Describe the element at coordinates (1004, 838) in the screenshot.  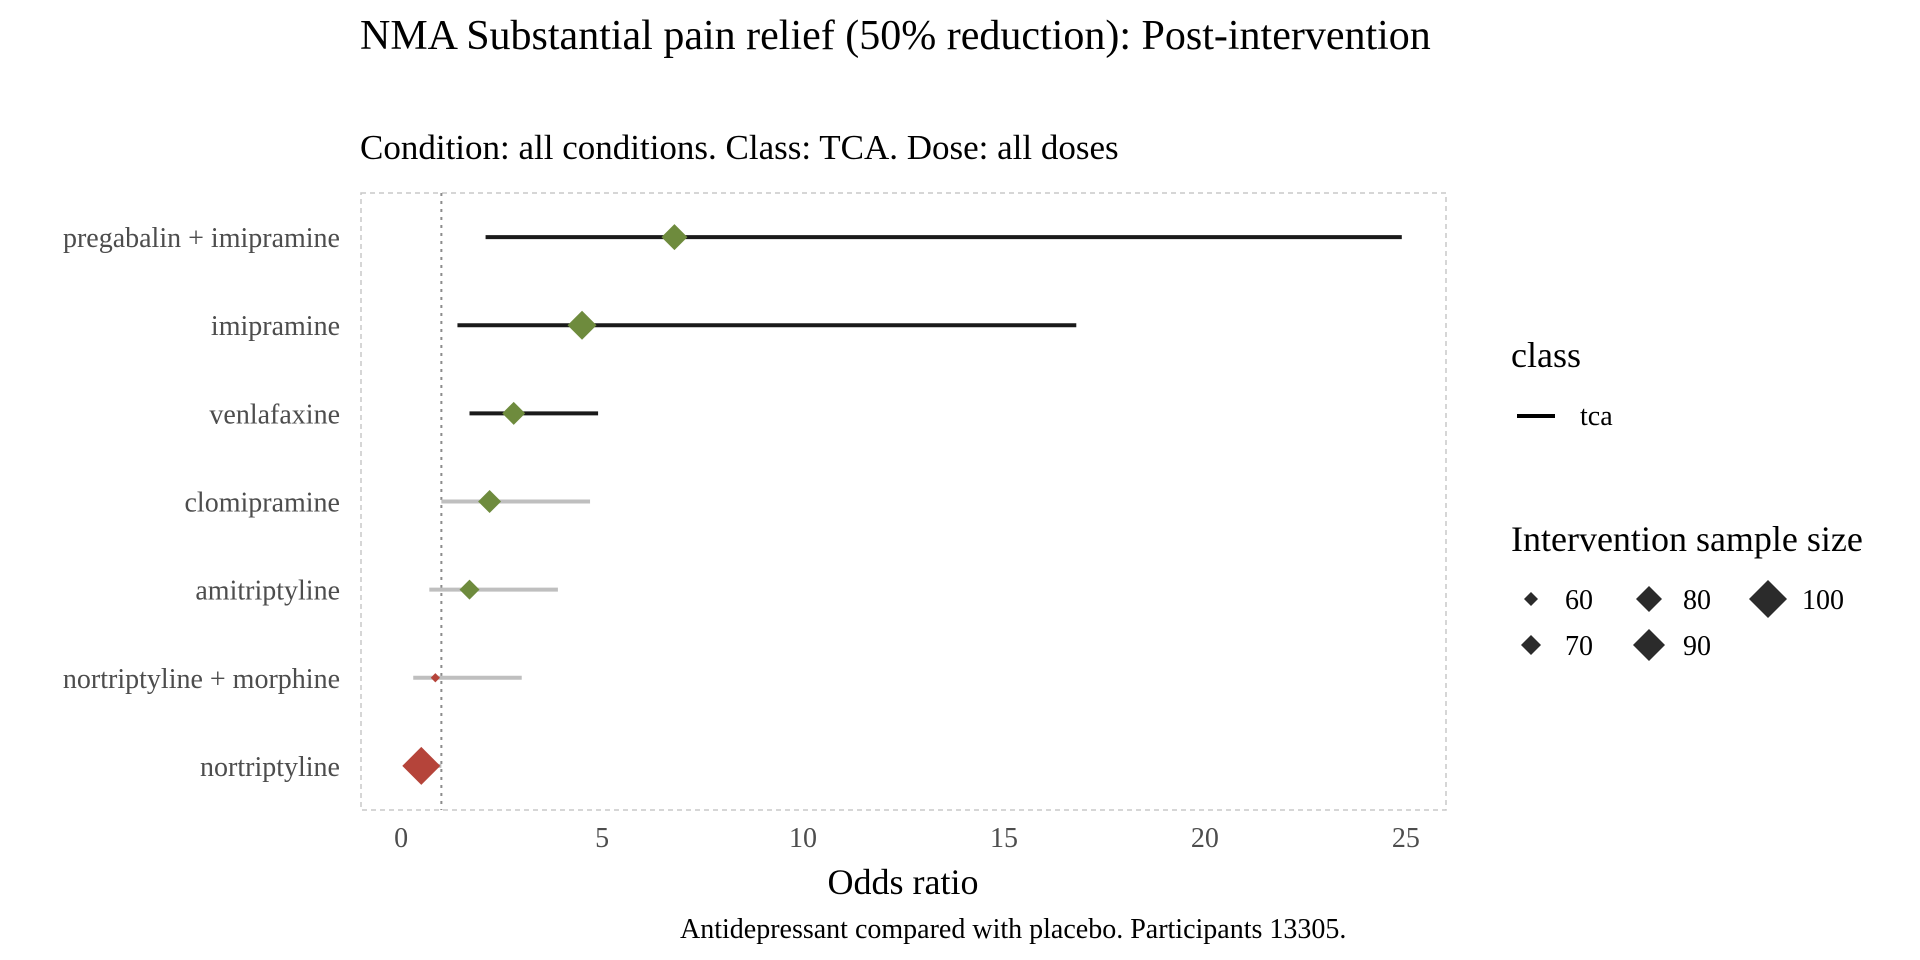
I see `x-tick-label: 15` at that location.